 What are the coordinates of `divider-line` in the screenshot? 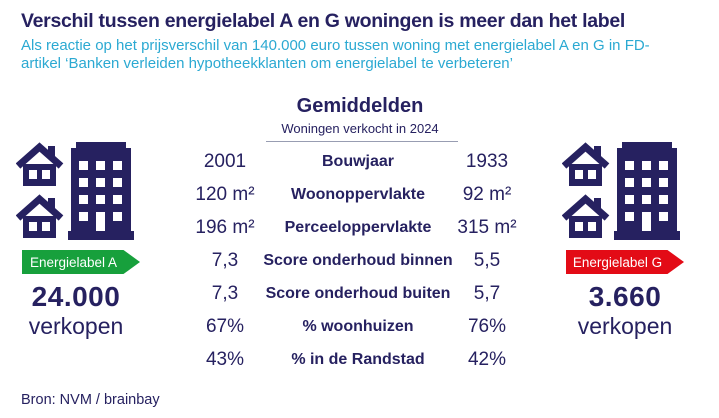 It's located at (362, 141).